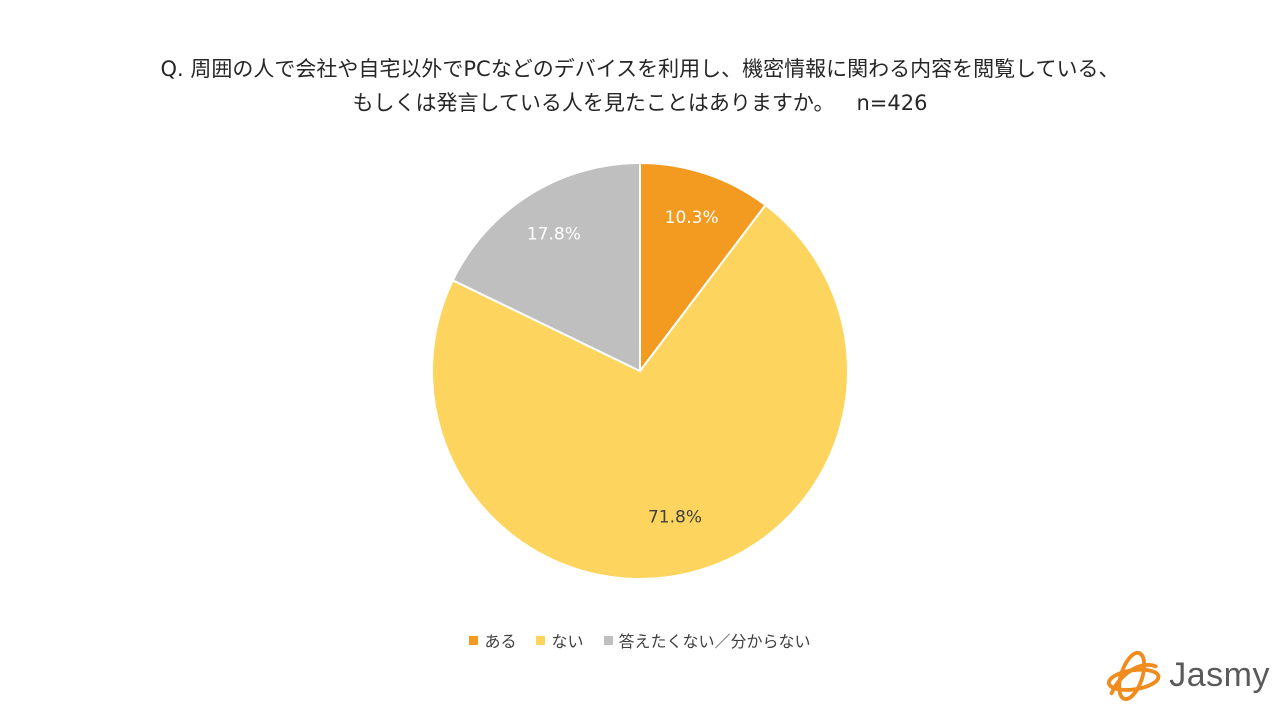 This screenshot has height=720, width=1280. I want to click on slice-label-2: 71.8%, so click(675, 518).